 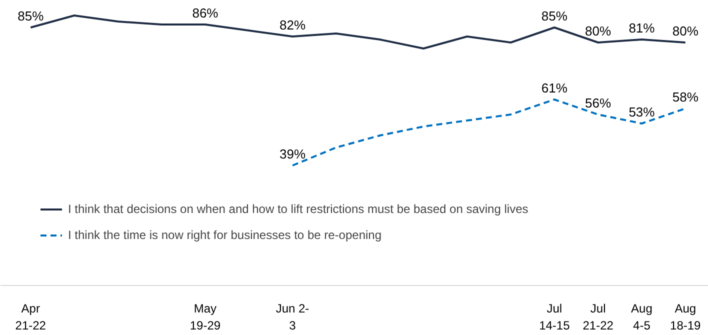 I want to click on data-label: 82%, so click(x=293, y=25).